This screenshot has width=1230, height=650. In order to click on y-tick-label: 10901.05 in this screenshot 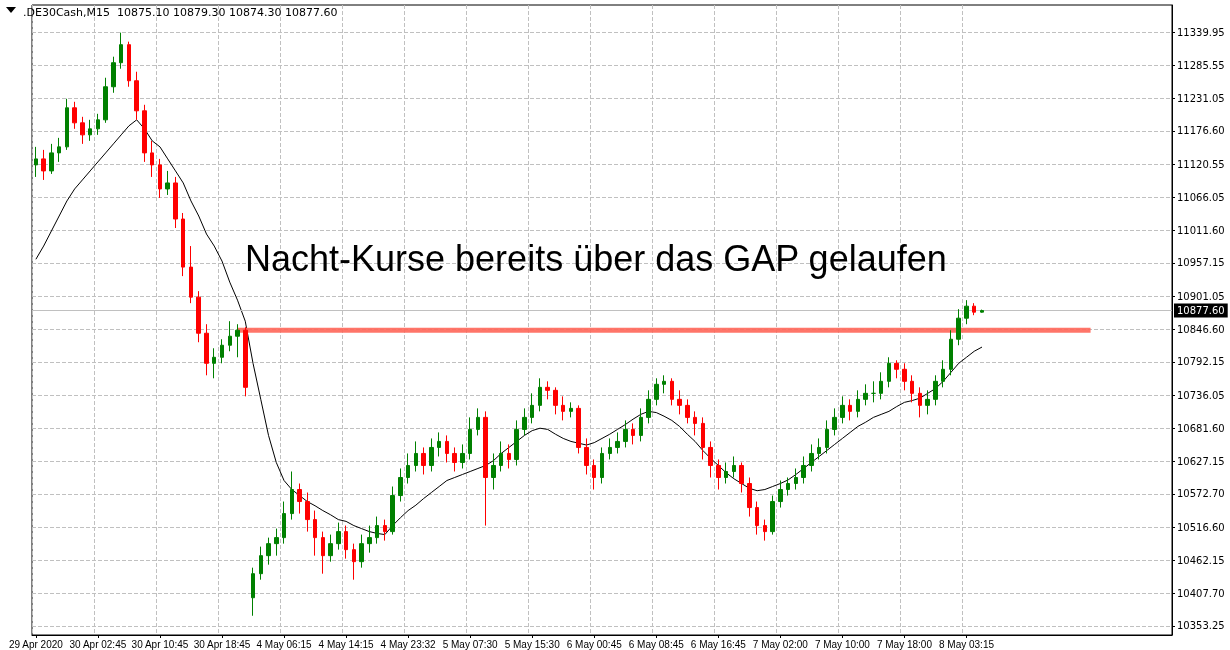, I will do `click(1201, 297)`.